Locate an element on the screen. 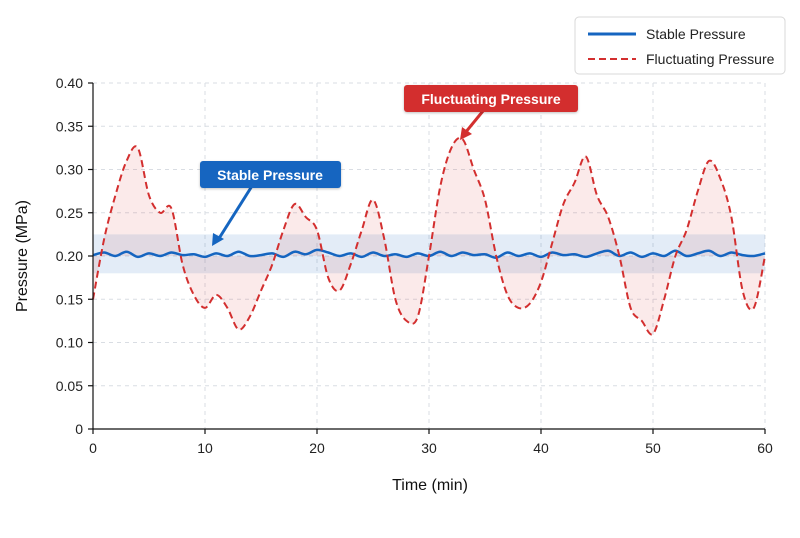 This screenshot has height=538, width=800. stable-callout: Stable Pressure is located at coordinates (270, 203).